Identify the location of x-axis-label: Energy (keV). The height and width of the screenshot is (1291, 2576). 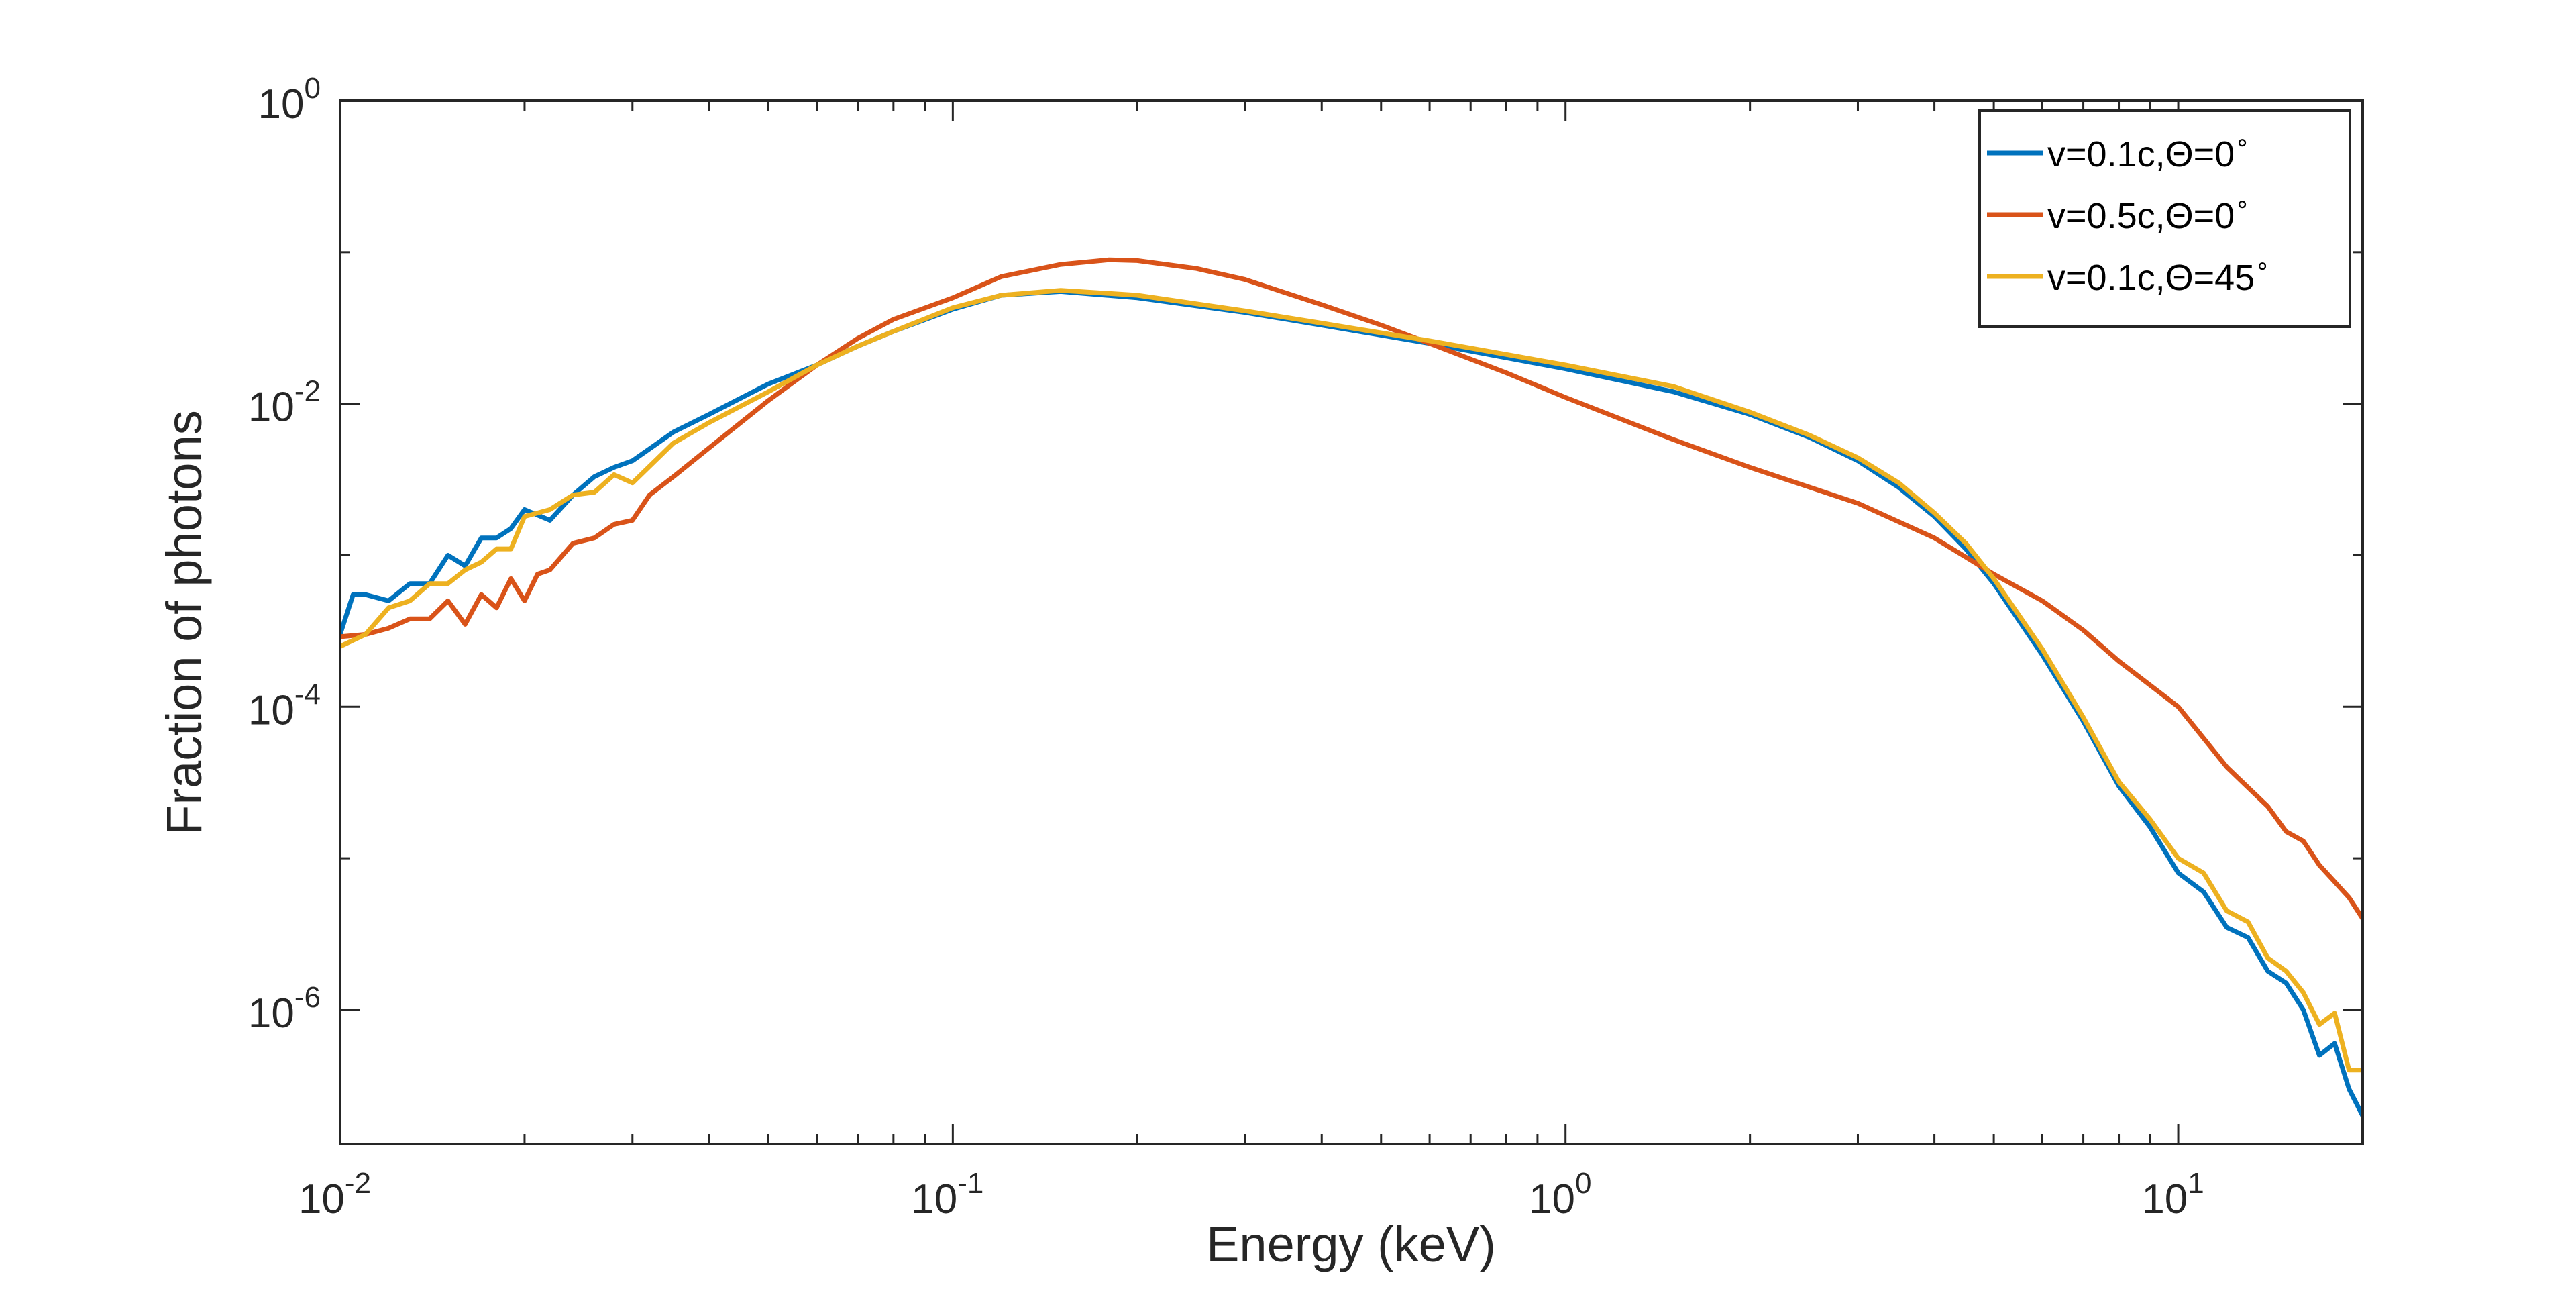
(1351, 1244).